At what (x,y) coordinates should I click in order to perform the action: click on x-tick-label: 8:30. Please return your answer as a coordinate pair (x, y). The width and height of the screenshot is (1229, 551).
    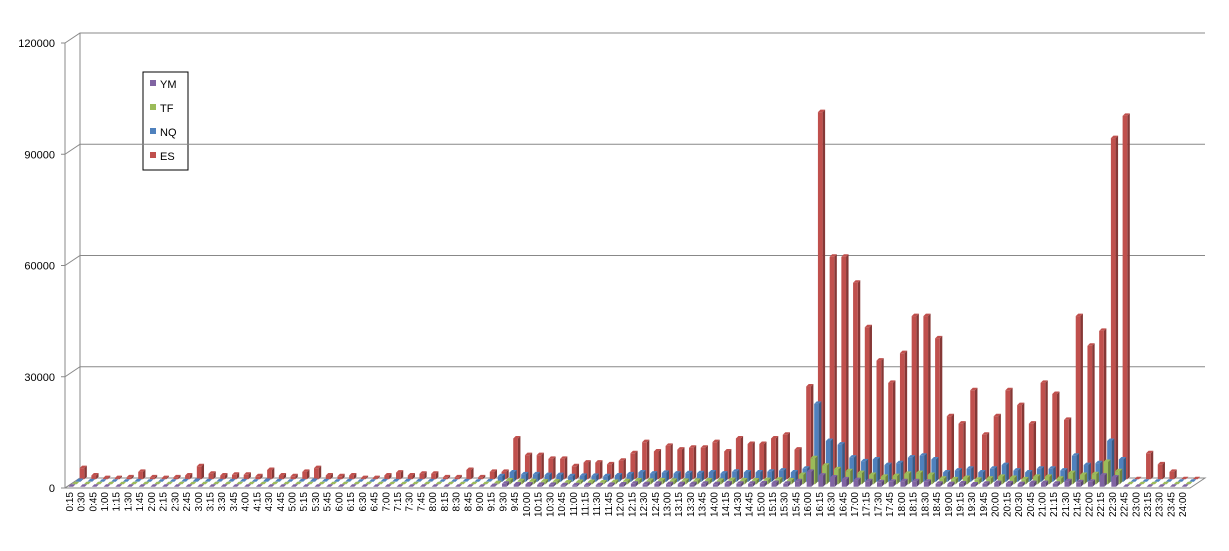
    Looking at the image, I should click on (457, 502).